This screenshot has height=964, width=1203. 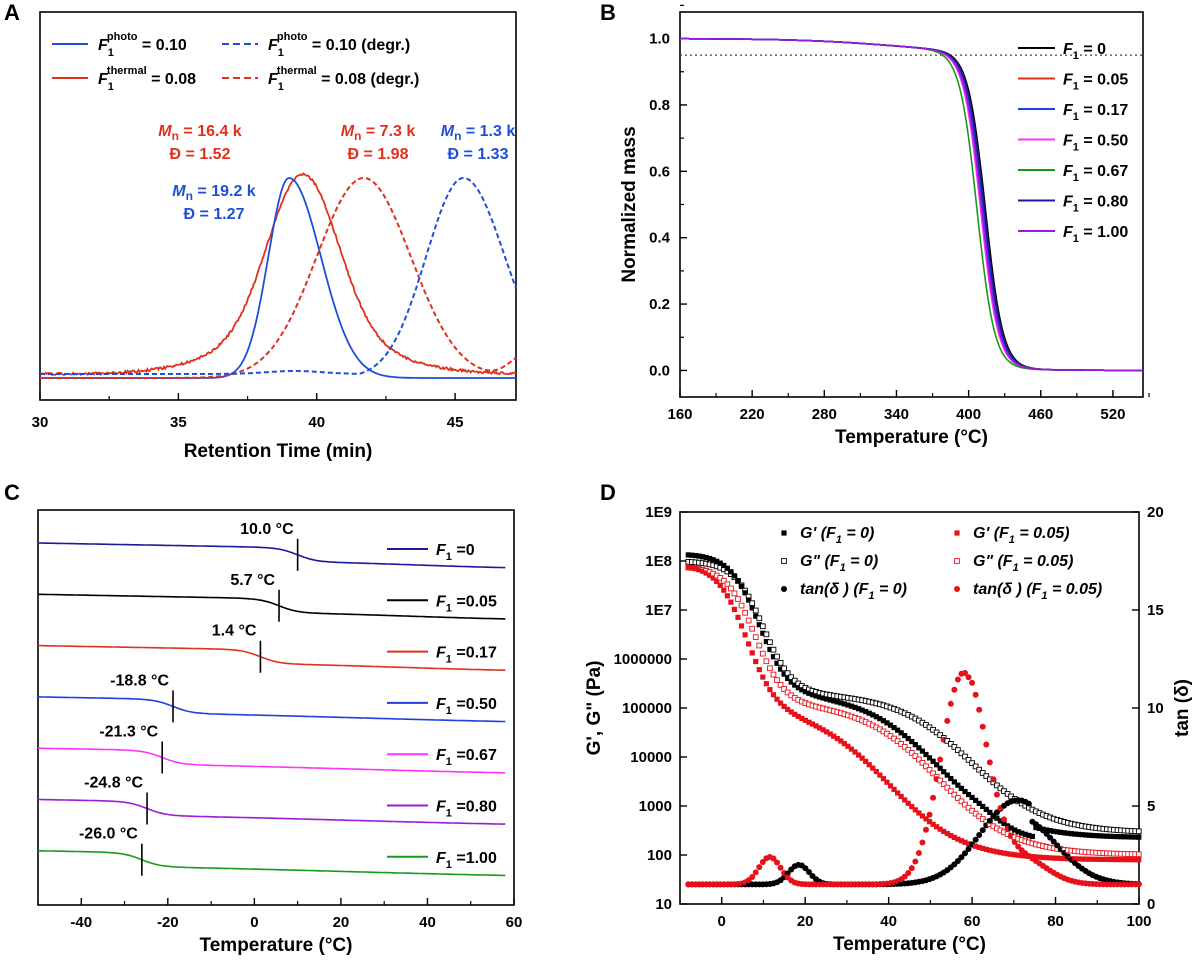 What do you see at coordinates (278, 274) in the screenshot?
I see `series-thermal` at bounding box center [278, 274].